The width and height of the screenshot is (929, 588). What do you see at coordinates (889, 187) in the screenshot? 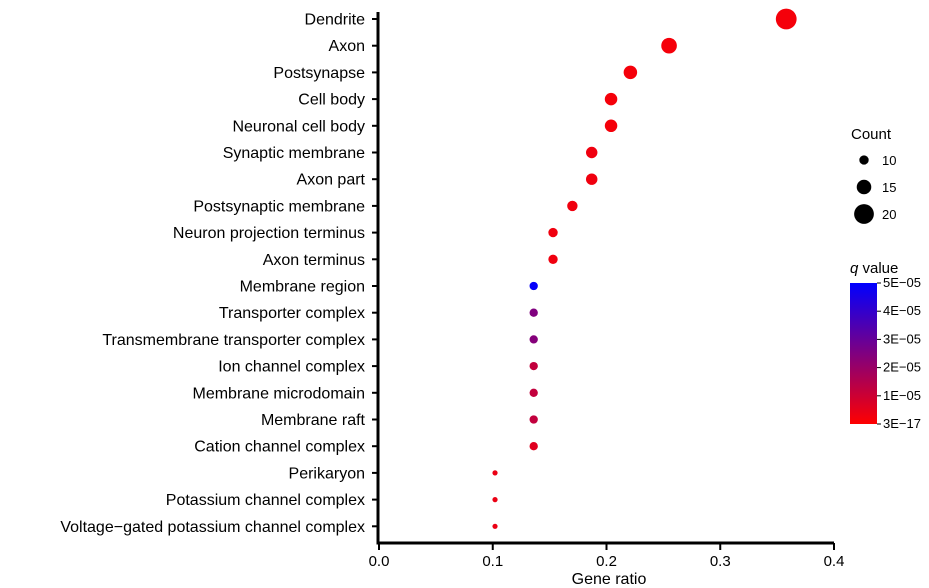
I see `size-legend-label: 15` at bounding box center [889, 187].